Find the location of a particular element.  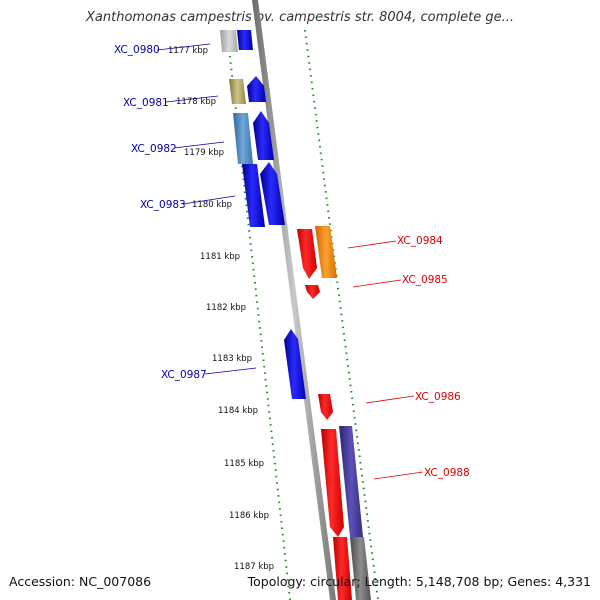

tick-label: 1181 kbp is located at coordinates (220, 257).